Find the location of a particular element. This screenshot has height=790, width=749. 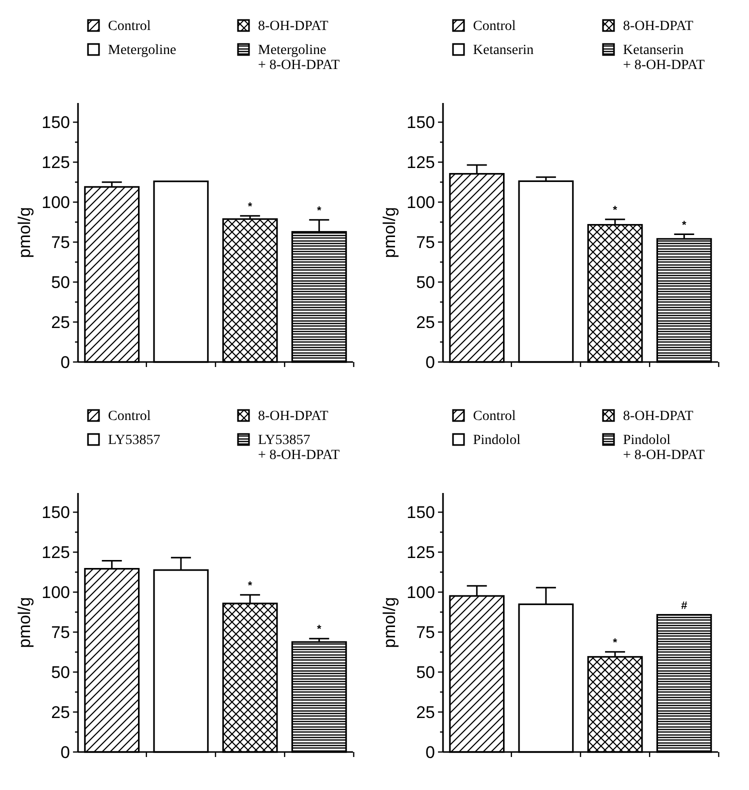

legend-label: LY53857 + 8-OH-DPAT is located at coordinates (299, 448).